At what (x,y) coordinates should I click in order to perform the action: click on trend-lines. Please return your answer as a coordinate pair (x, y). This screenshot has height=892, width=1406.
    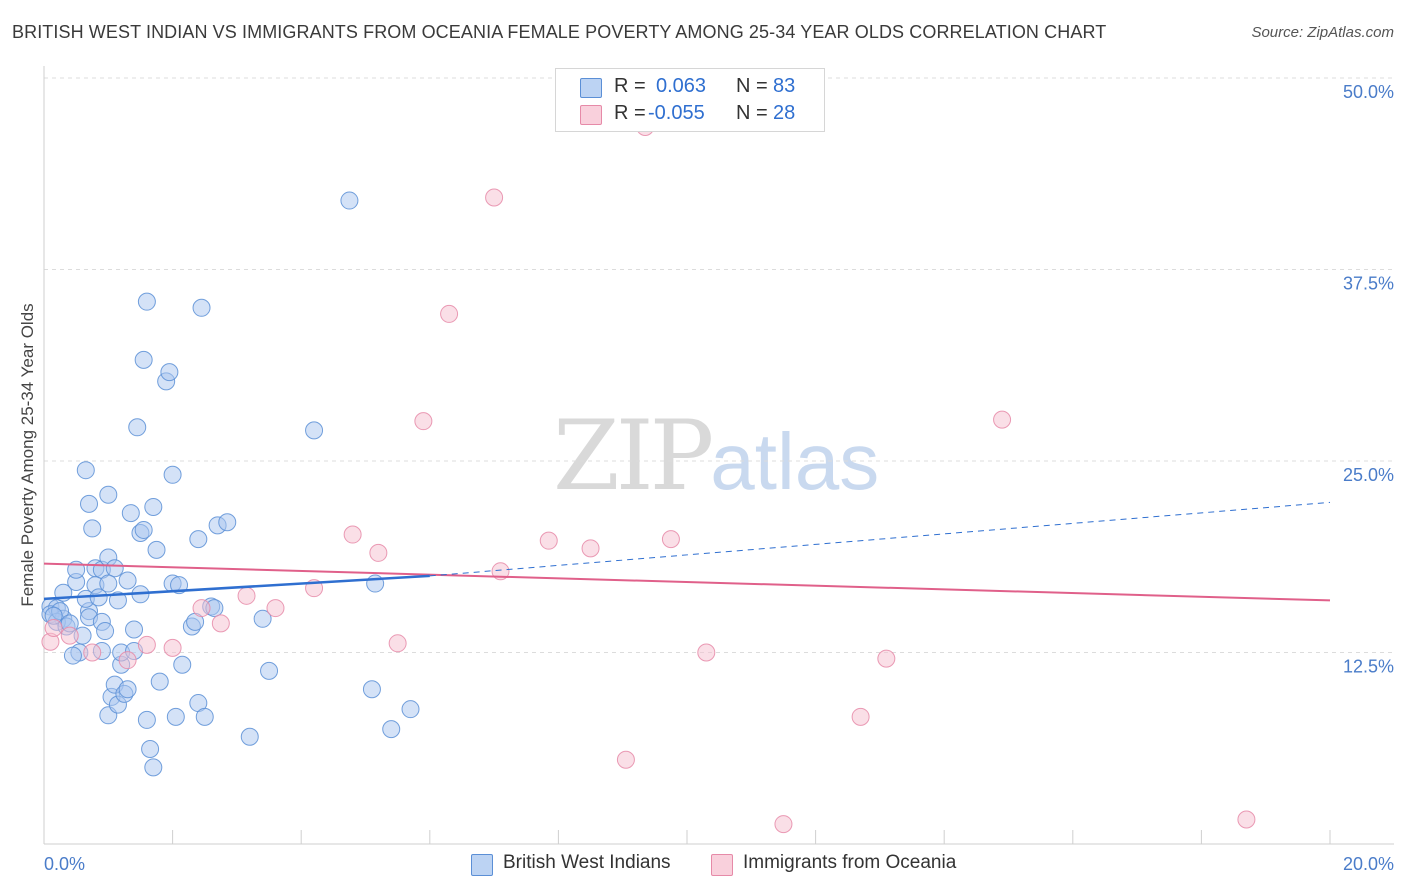
    Looking at the image, I should click on (687, 551).